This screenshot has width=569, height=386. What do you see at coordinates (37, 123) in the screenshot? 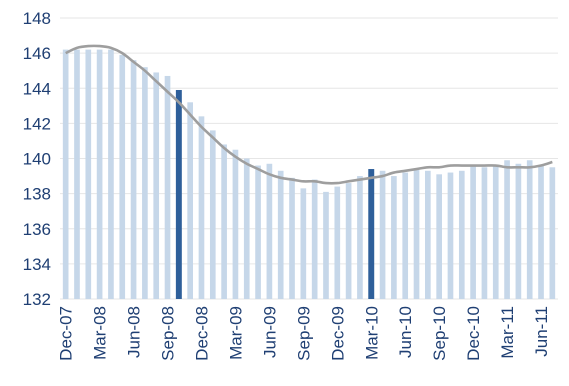
I see `y-tick-label: 142` at bounding box center [37, 123].